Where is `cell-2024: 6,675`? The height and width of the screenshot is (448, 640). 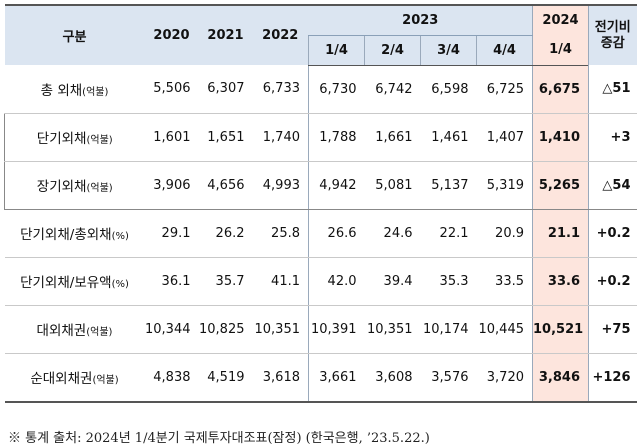
cell-2024: 6,675 is located at coordinates (560, 89).